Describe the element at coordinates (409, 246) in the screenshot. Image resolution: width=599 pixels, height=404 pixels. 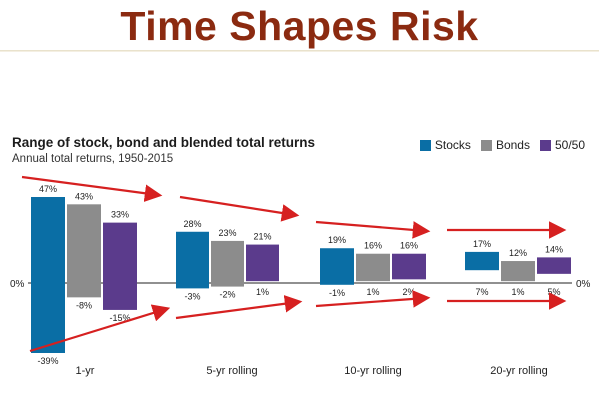
I see `label-high-blend-3: 16%` at that location.